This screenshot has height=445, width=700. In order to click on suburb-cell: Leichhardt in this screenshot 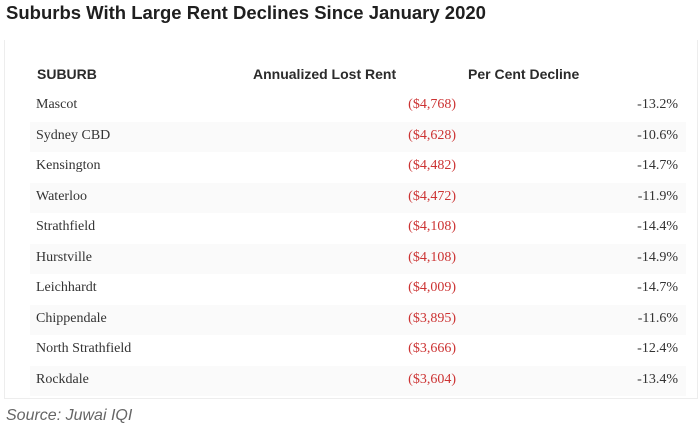, I will do `click(66, 287)`.